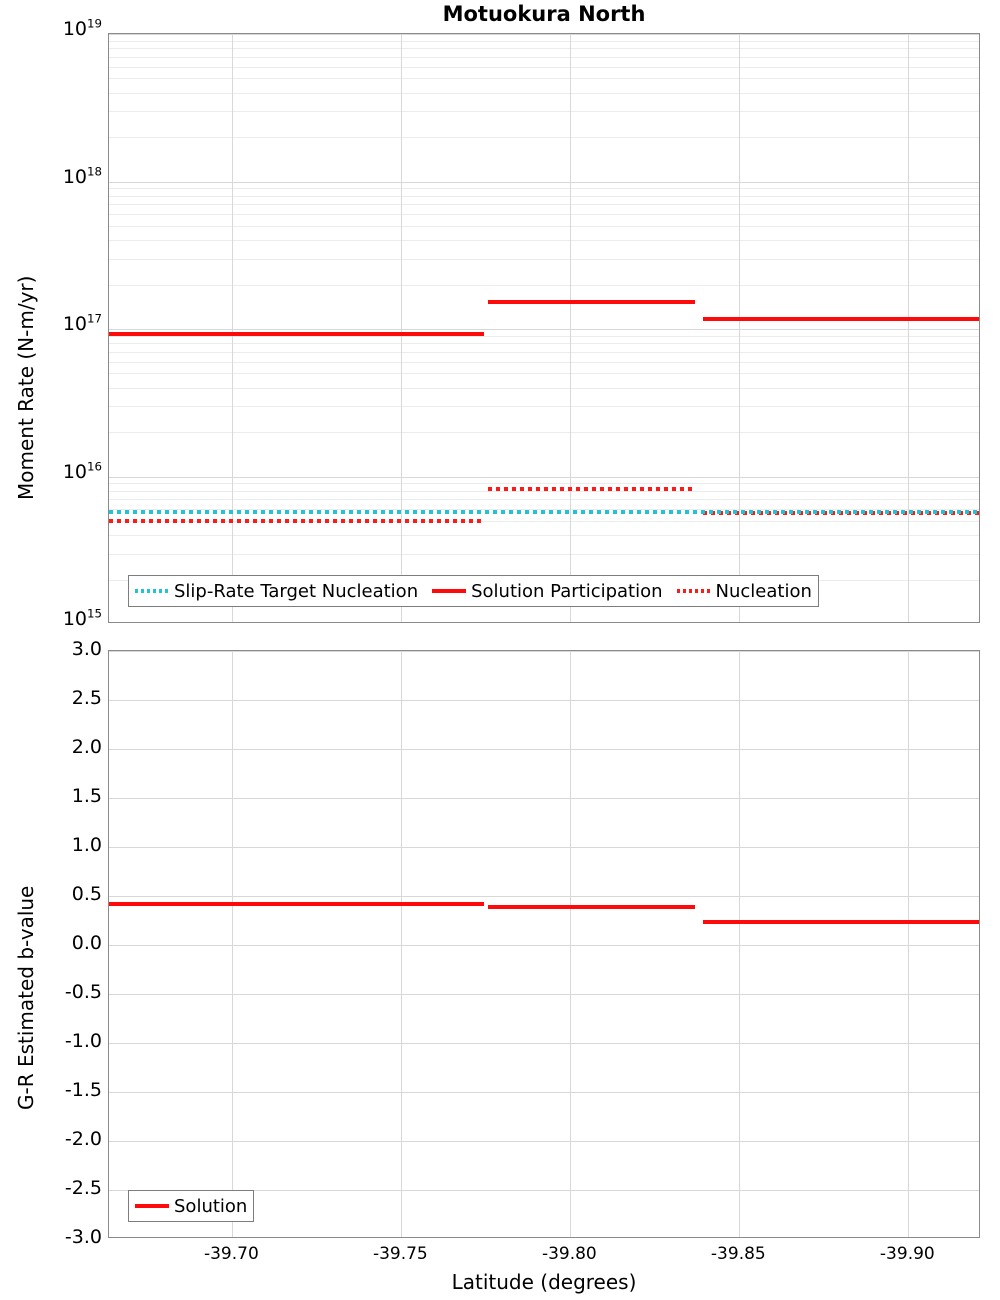 The image size is (1000, 1300). What do you see at coordinates (738, 1254) in the screenshot?
I see `x-tick-label: -39.85` at bounding box center [738, 1254].